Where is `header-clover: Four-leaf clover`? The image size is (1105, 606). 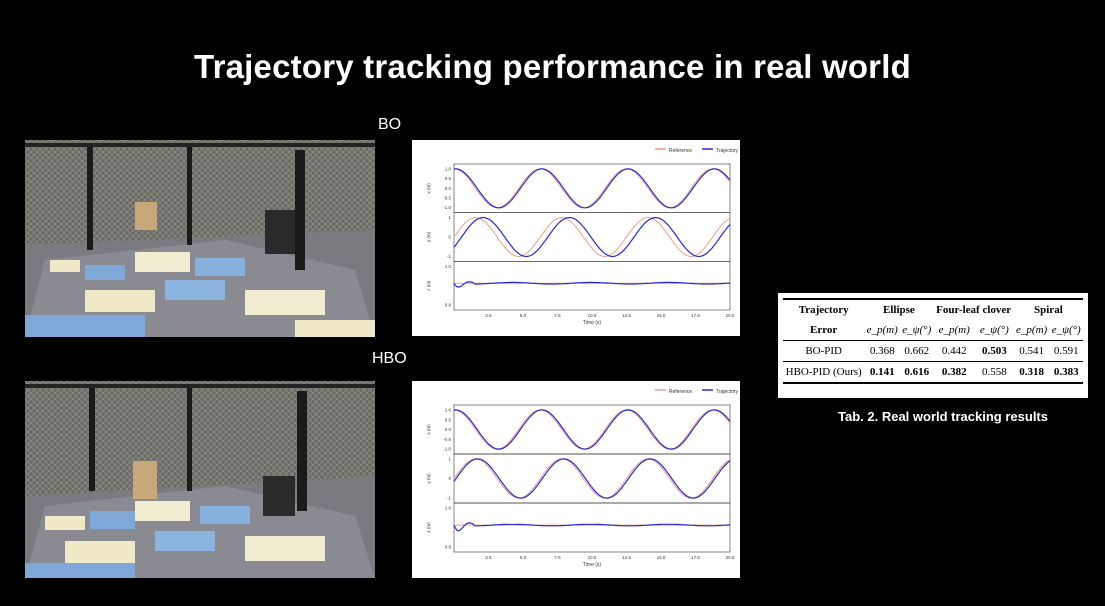 header-clover: Four-leaf clover is located at coordinates (973, 309).